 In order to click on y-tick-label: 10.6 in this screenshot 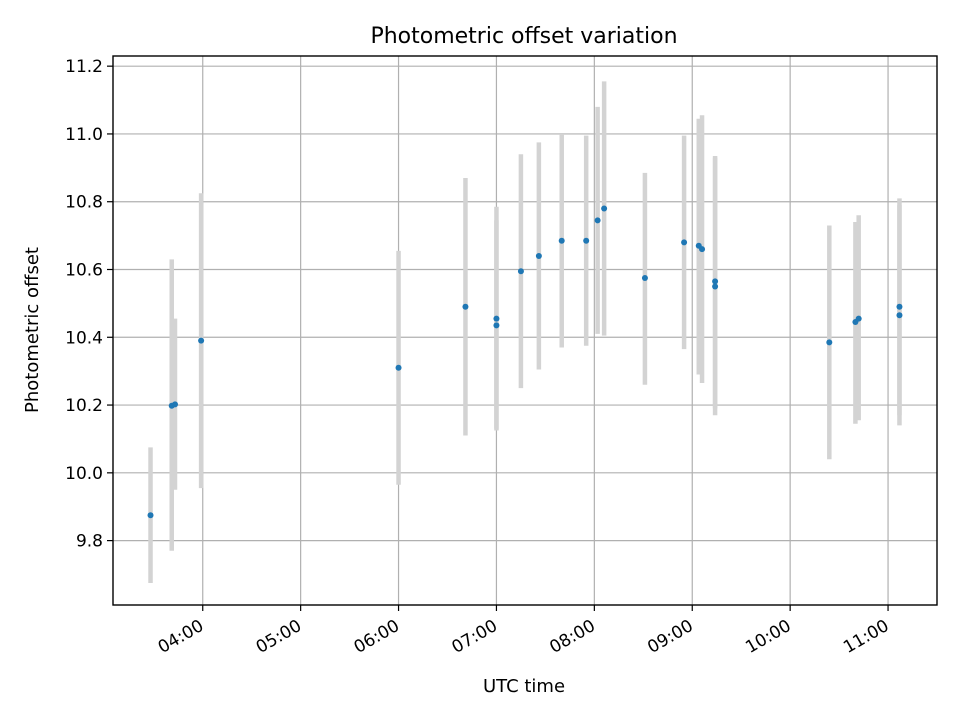, I will do `click(84, 271)`.